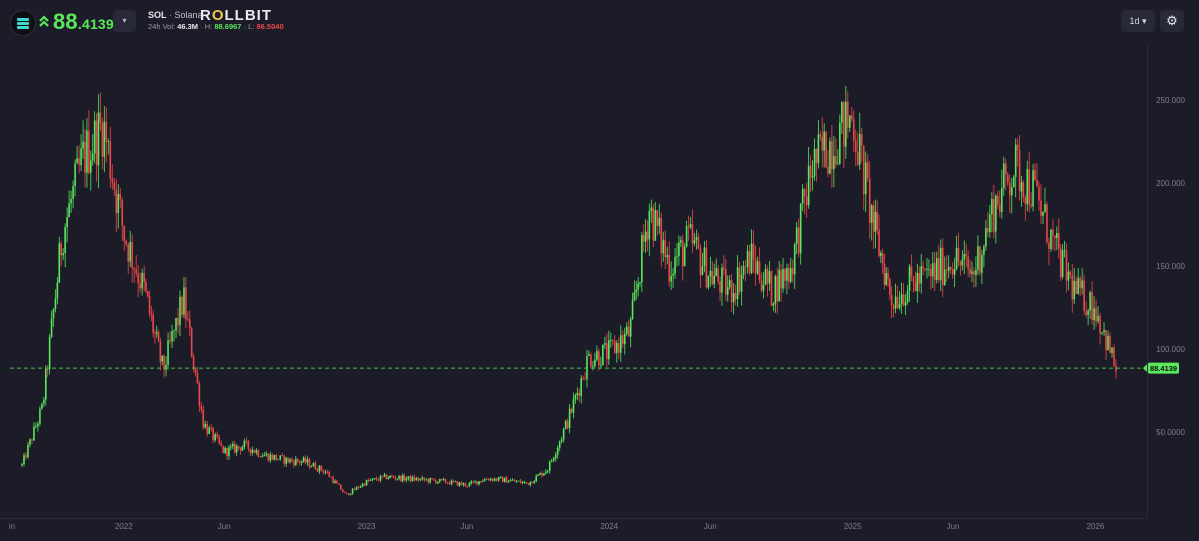 This screenshot has height=541, width=1199. I want to click on low-label: · L:, so click(249, 26).